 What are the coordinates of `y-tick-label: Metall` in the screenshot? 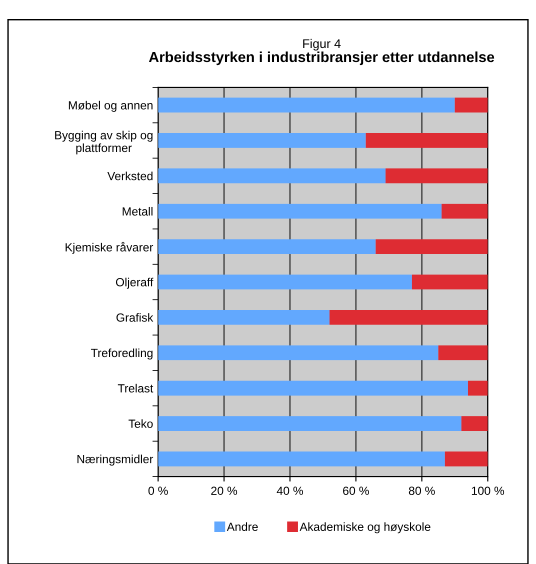 It's located at (137, 211).